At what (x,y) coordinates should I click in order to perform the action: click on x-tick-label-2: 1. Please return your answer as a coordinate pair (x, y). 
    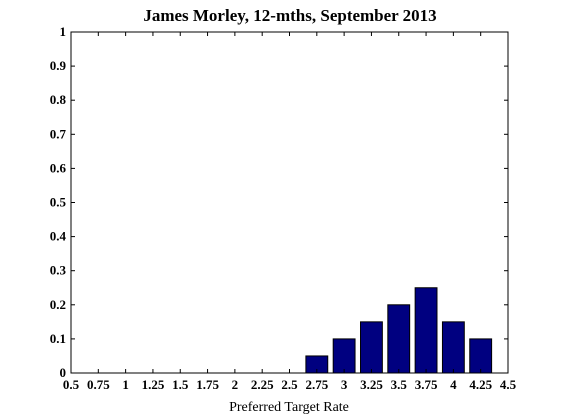
    Looking at the image, I should click on (125, 384).